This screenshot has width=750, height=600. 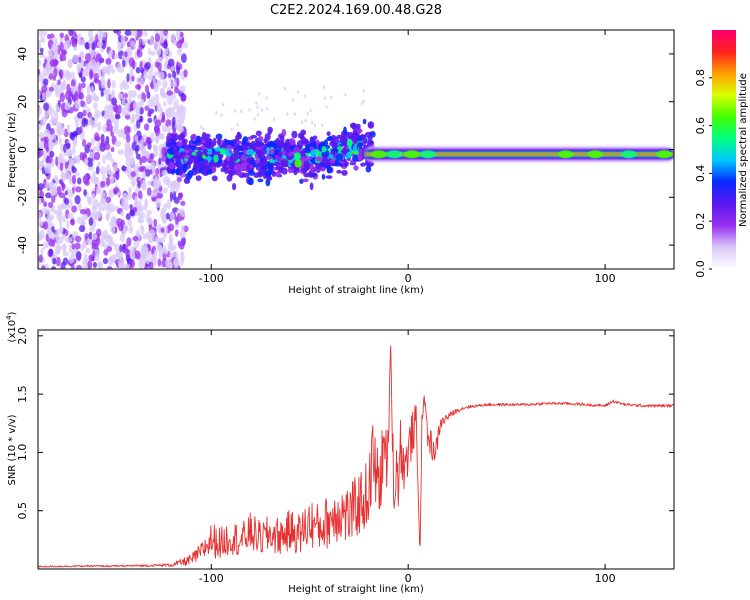 What do you see at coordinates (22, 510) in the screenshot?
I see `y-tick-label: 0.5` at bounding box center [22, 510].